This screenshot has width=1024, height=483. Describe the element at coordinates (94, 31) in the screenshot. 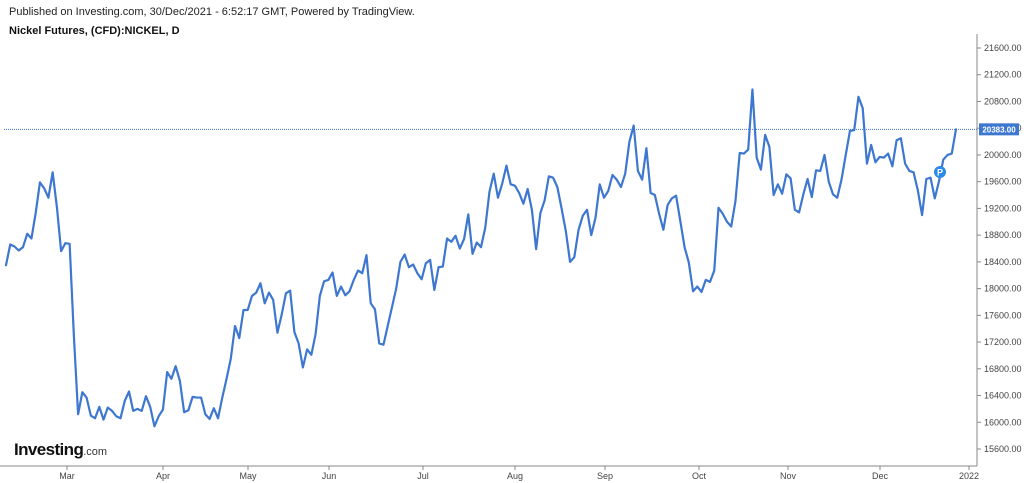

I see `chart-title: Nickel Futures, (CFD):NICKEL, D` at that location.